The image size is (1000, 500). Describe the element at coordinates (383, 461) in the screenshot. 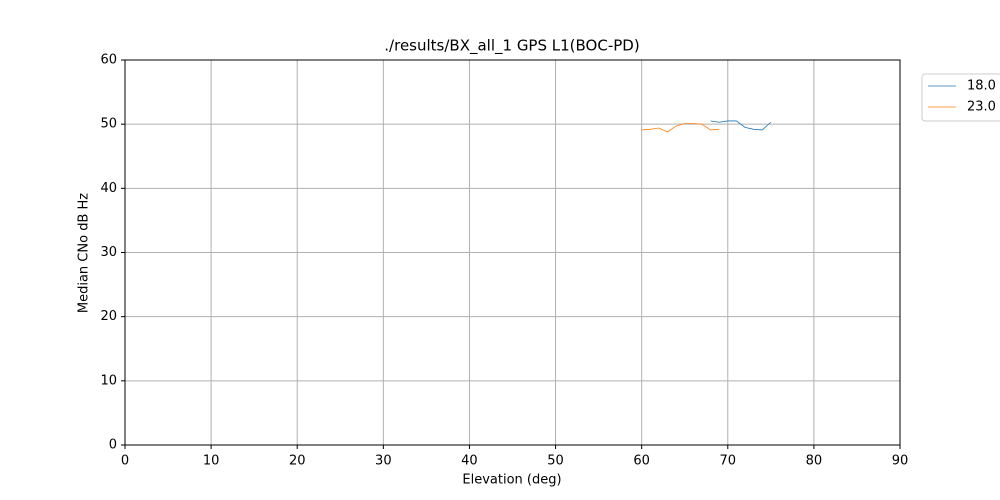

I see `x-tick-label: 30` at that location.